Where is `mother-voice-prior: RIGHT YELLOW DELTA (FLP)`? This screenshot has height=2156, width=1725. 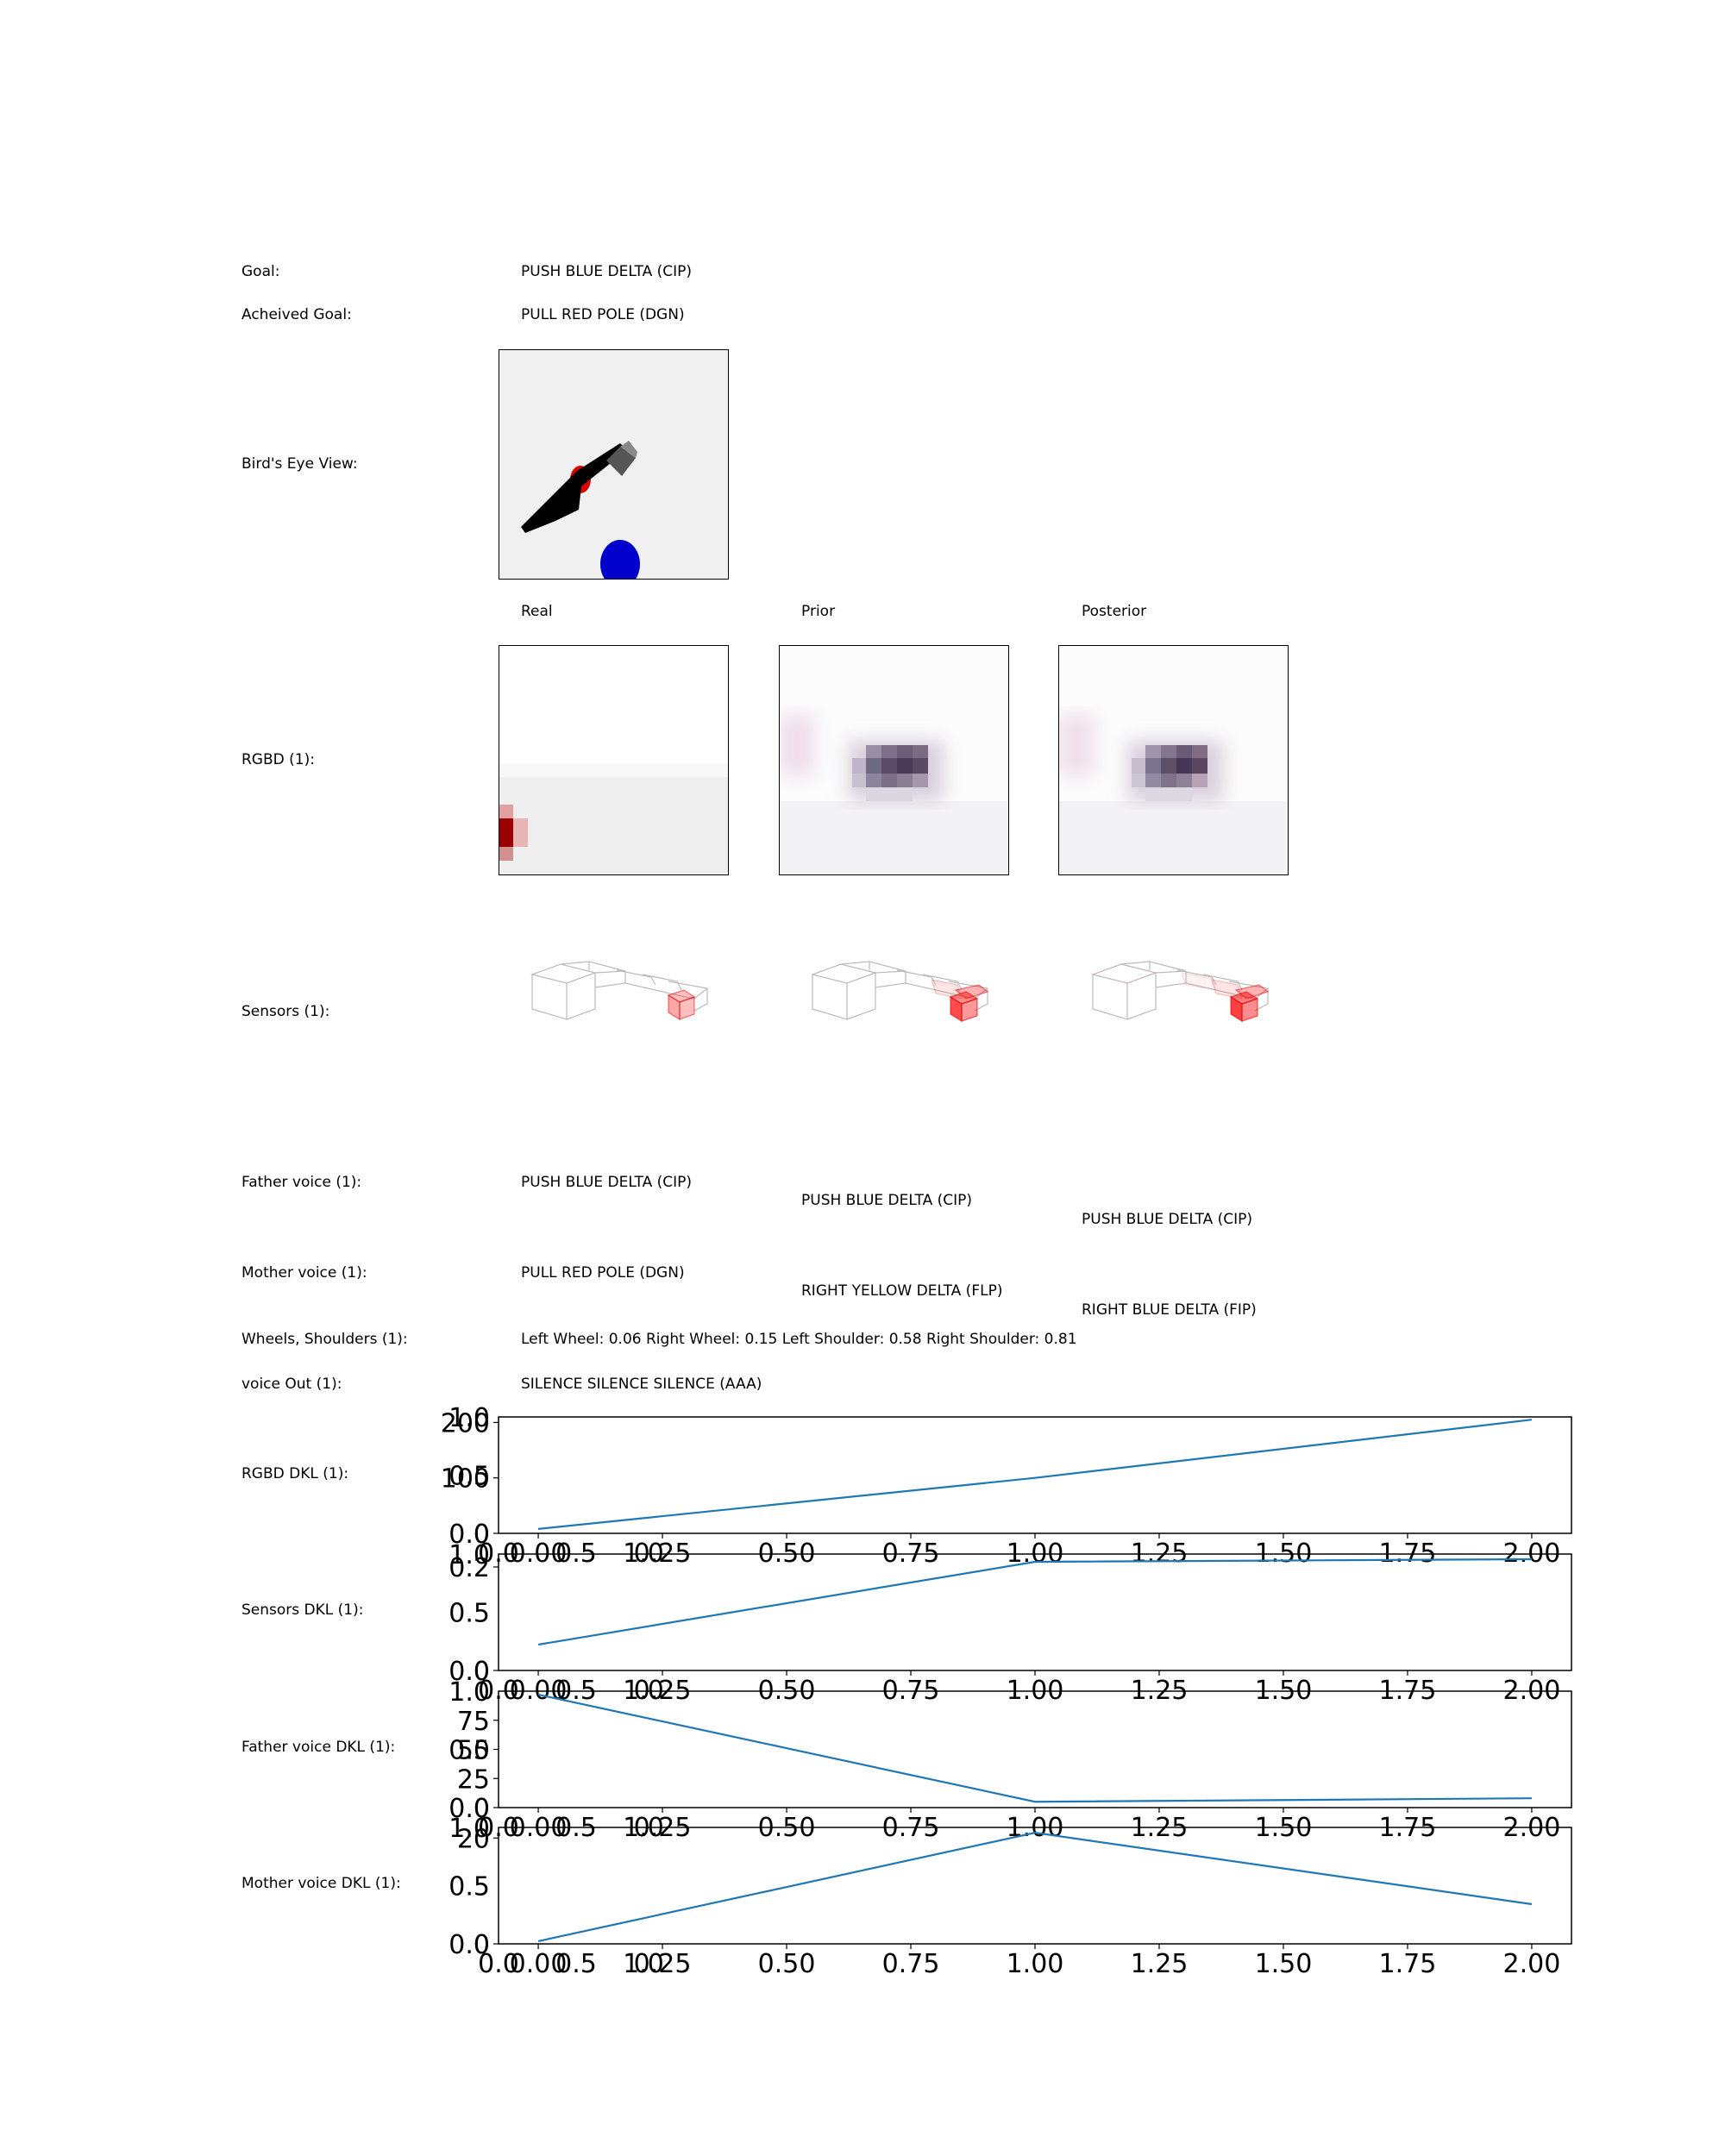 mother-voice-prior: RIGHT YELLOW DELTA (FLP) is located at coordinates (902, 1291).